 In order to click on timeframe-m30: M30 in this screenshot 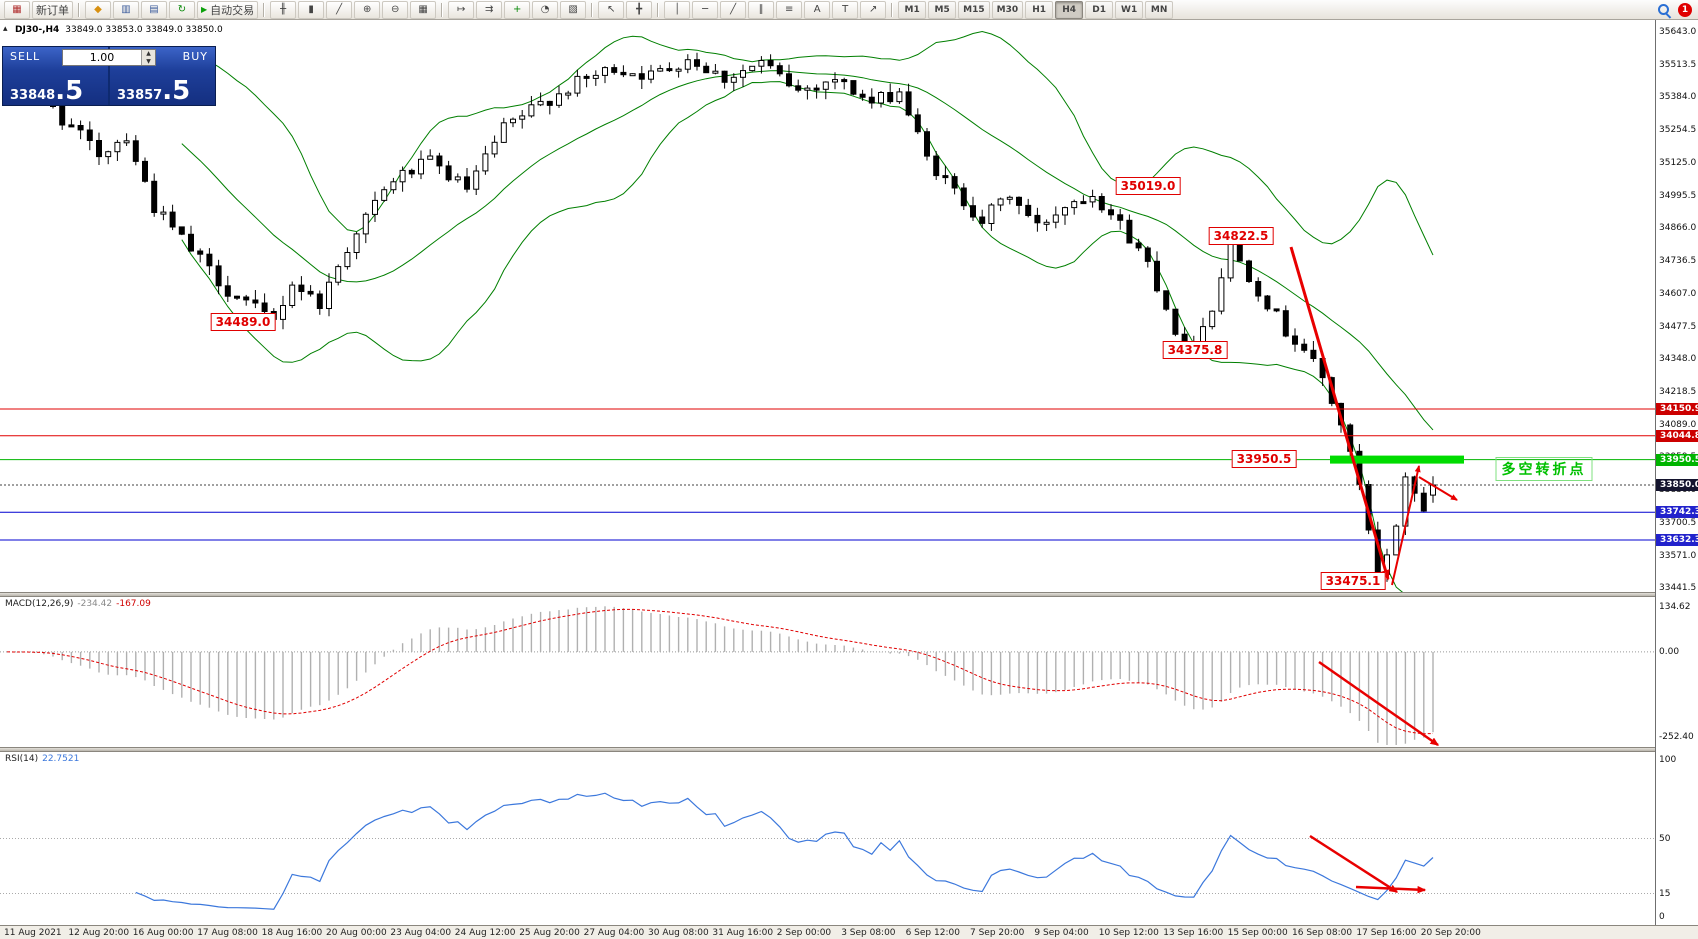, I will do `click(1007, 9)`.